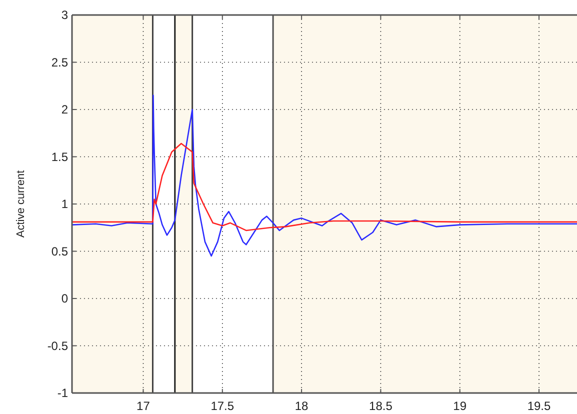 The height and width of the screenshot is (414, 577). What do you see at coordinates (21, 204) in the screenshot?
I see `y-axis-title: Active current` at bounding box center [21, 204].